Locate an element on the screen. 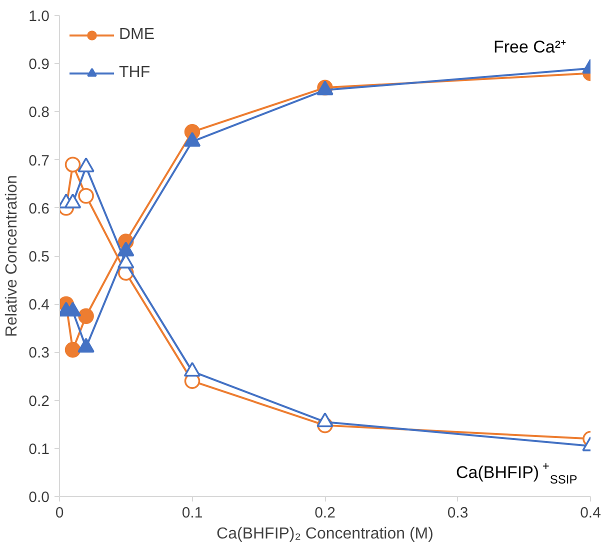 The image size is (613, 548). y-tick-label: 0.0 is located at coordinates (39, 497).